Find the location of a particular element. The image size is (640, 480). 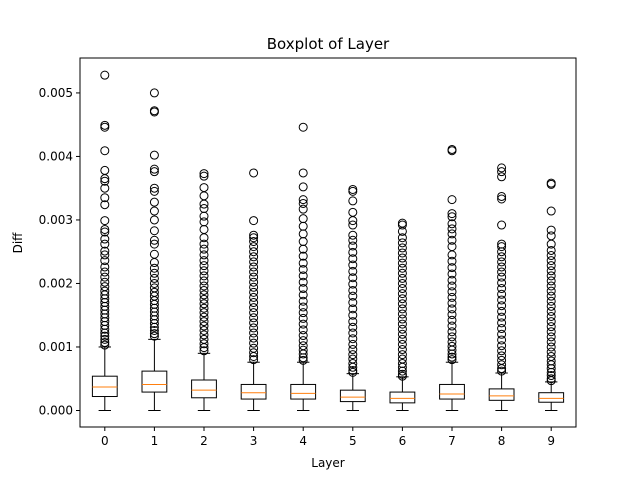

chart-title: Boxplot of Layer is located at coordinates (328, 44).